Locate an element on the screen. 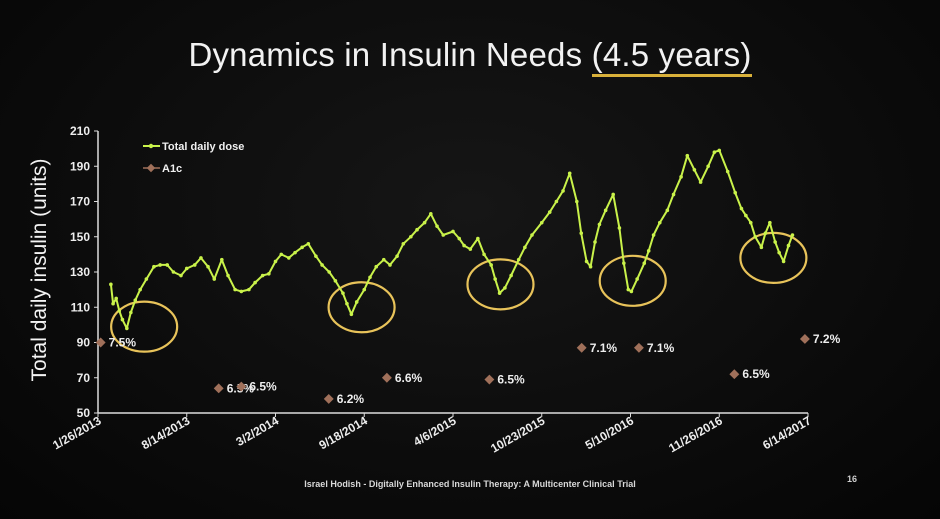 The image size is (940, 519). x-tick-label: 8/14/2013 is located at coordinates (166, 432).